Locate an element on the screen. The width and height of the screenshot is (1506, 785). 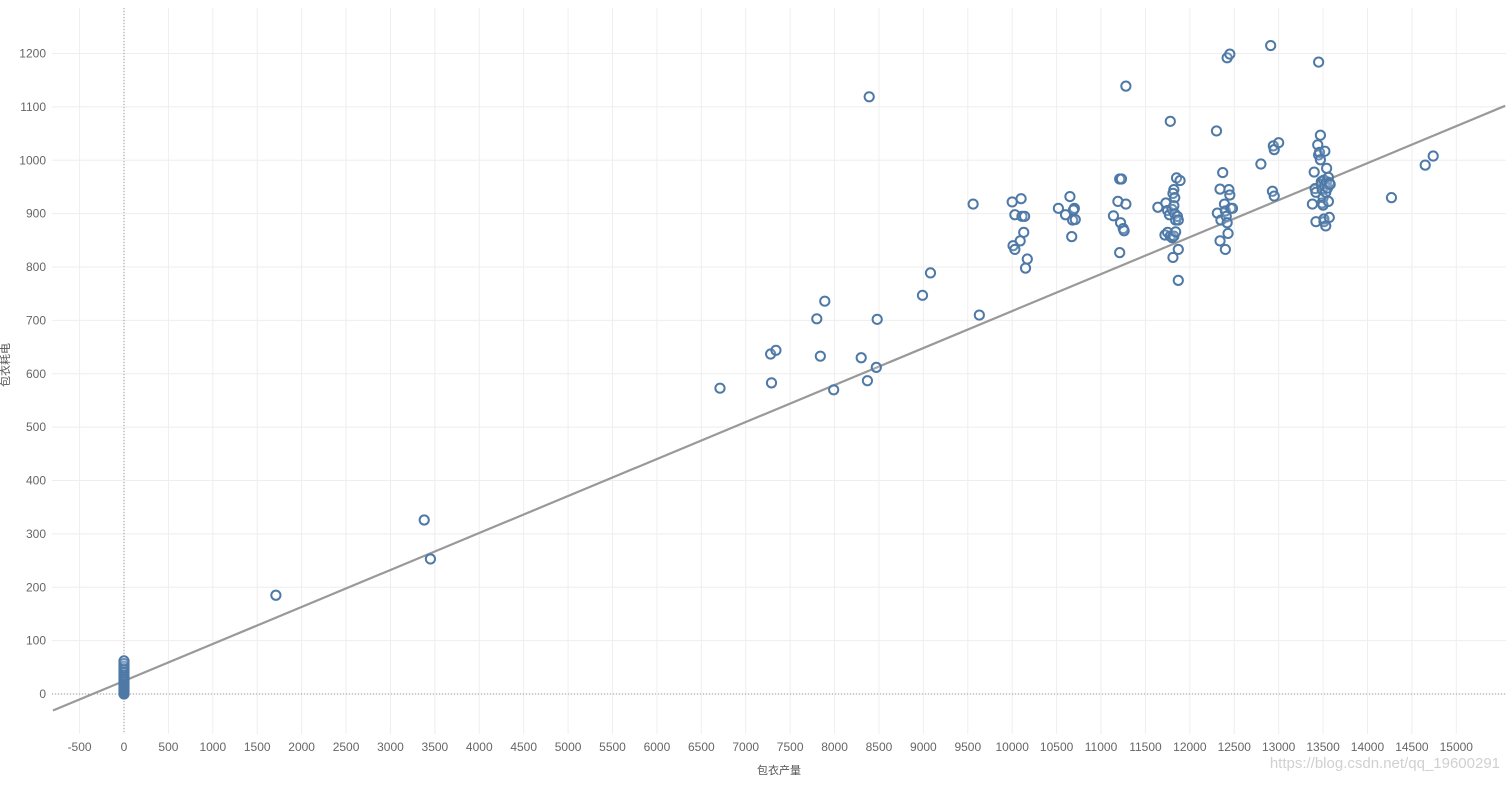
y-tick-label: 900 is located at coordinates (36, 214).